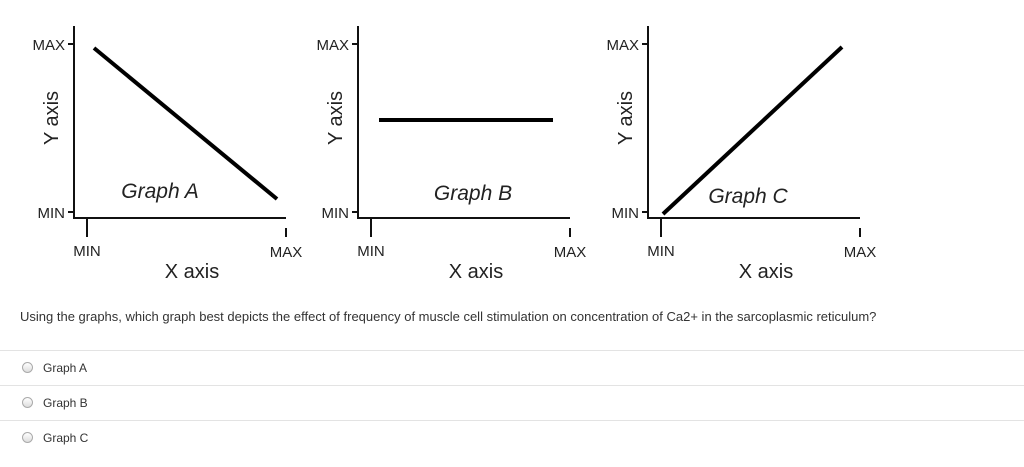 Image resolution: width=1024 pixels, height=467 pixels. I want to click on graph-label: Graph A, so click(159, 191).